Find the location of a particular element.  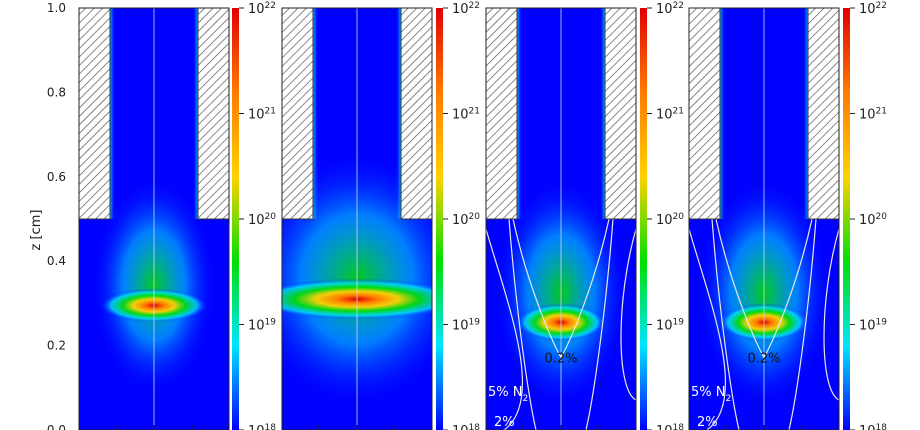

y-axis: z [cm] 0.0 0.2 0.4 0.6 0.8 1.0 is located at coordinates (47, 215).